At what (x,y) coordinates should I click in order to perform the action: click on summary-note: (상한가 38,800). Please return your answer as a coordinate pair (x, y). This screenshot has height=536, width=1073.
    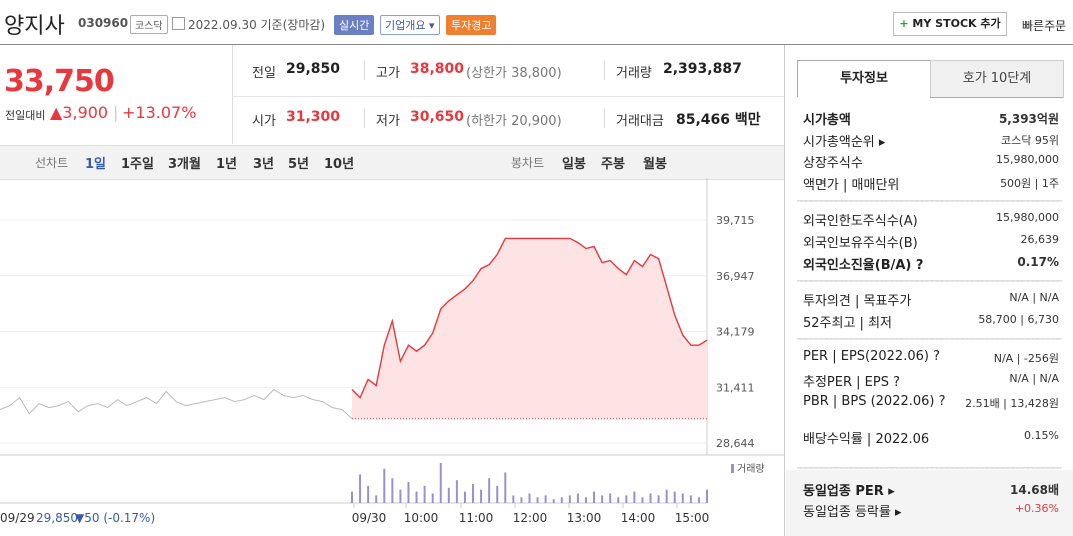
    Looking at the image, I should click on (514, 73).